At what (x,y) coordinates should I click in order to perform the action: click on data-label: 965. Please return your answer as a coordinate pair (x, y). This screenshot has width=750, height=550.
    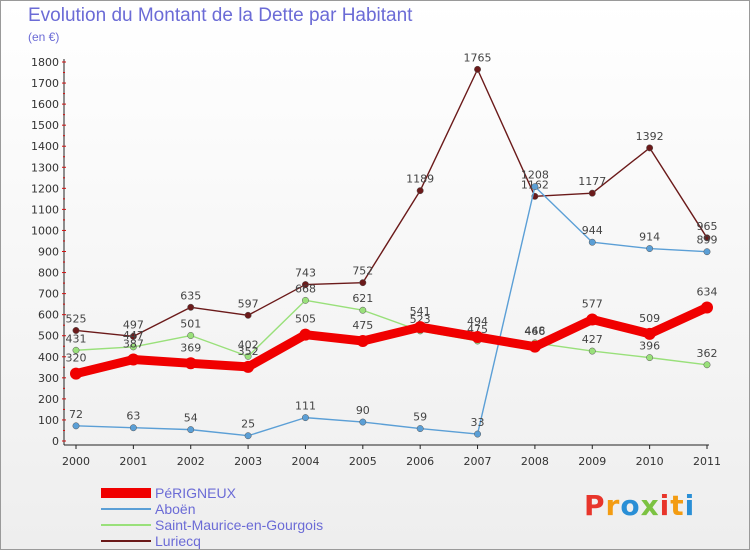
    Looking at the image, I should click on (707, 226).